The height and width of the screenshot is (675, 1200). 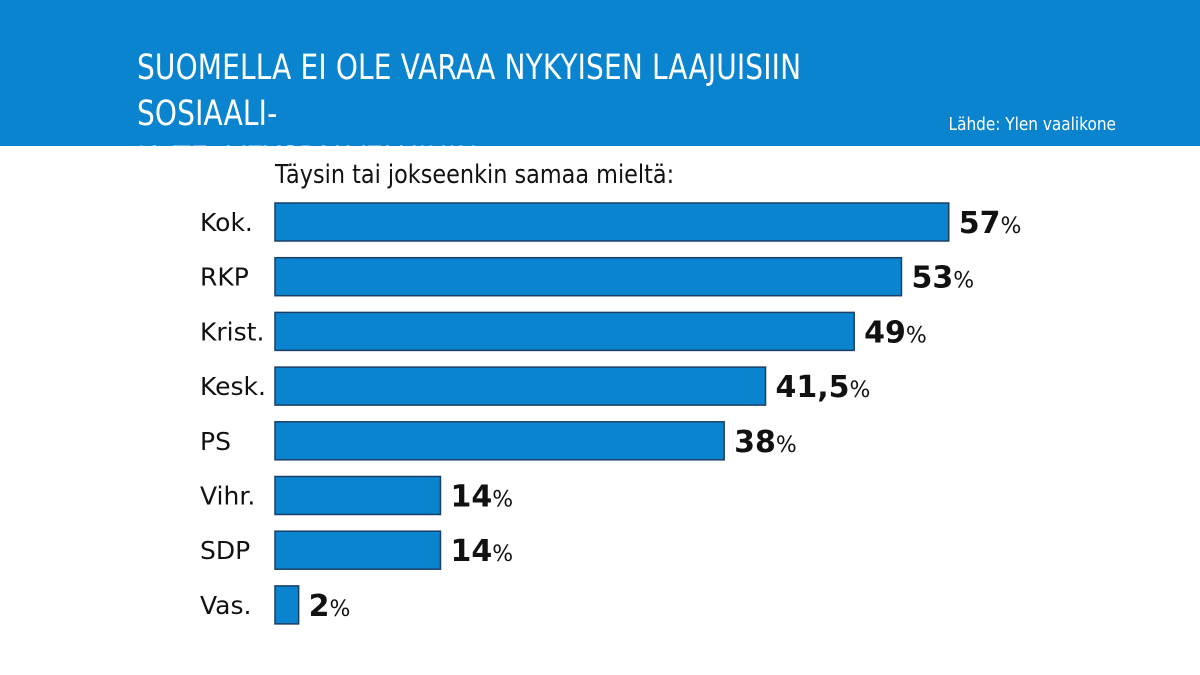 I want to click on category-label: Vihr., so click(x=227, y=496).